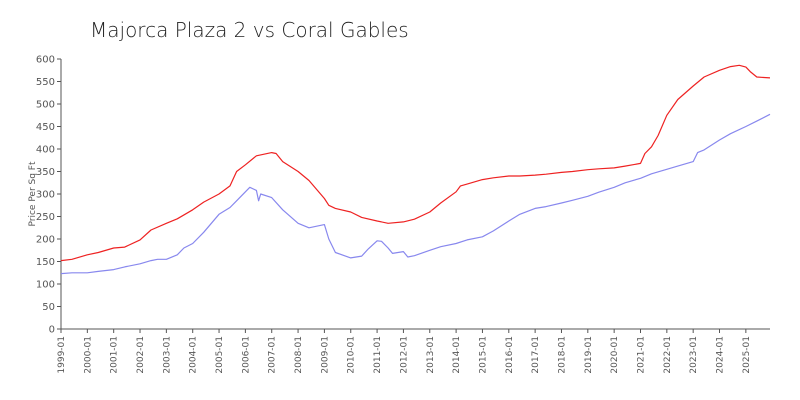 Image resolution: width=800 pixels, height=400 pixels. I want to click on x-tick-label: 2010-01, so click(352, 355).